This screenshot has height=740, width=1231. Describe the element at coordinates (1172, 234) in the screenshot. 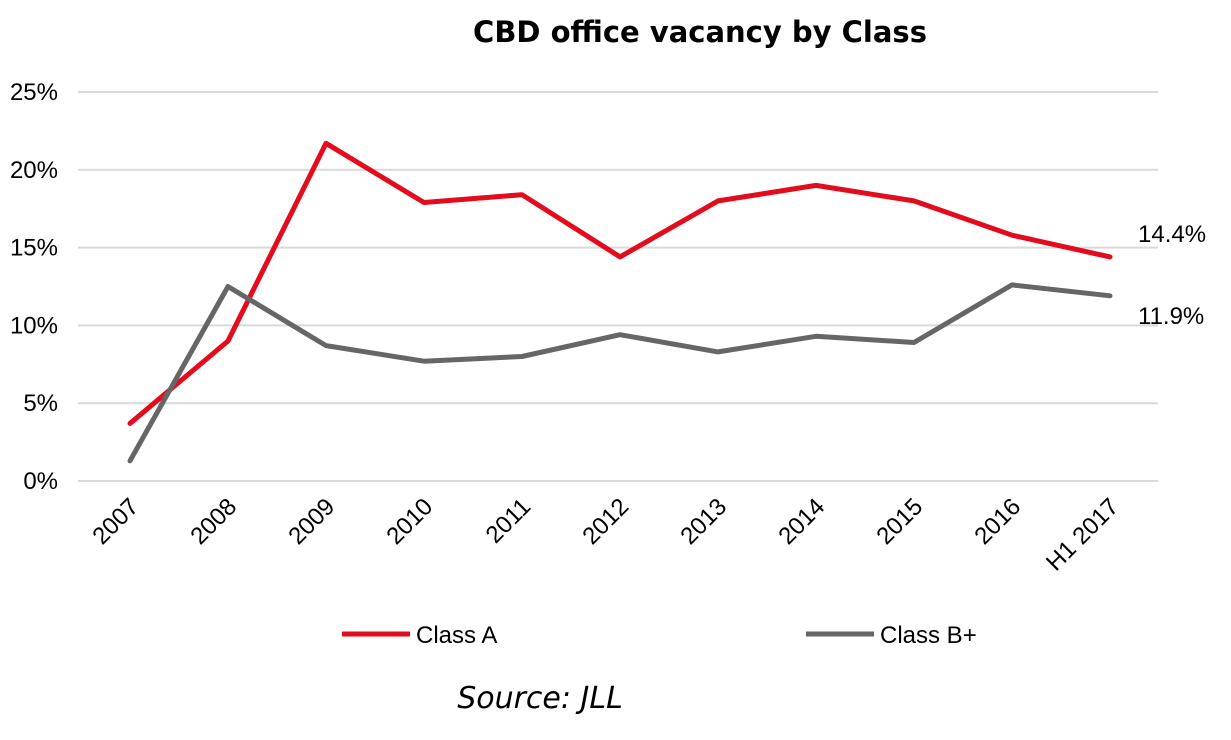

I see `end-value-label: 14.4%` at that location.